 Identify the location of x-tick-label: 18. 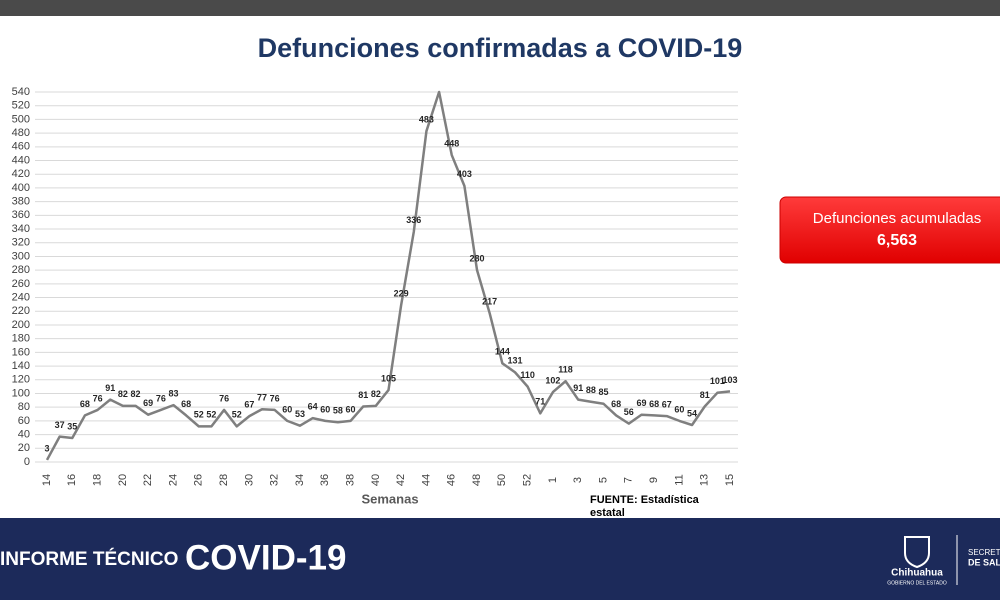
(97, 480).